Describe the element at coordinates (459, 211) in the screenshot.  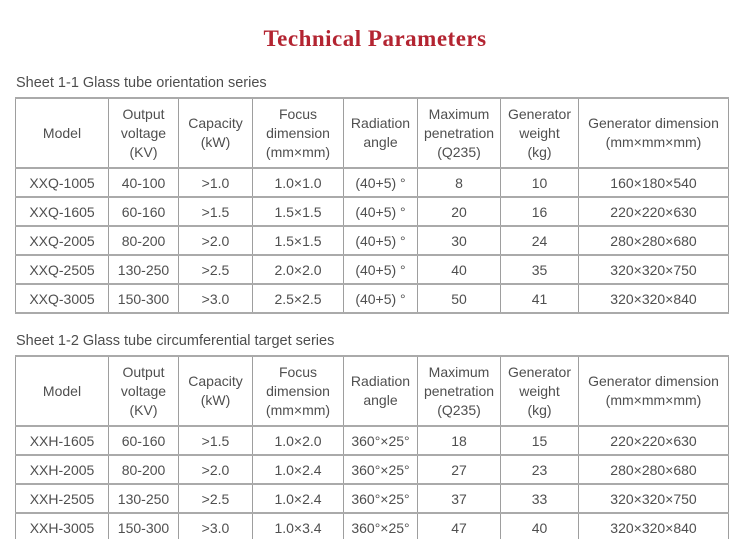
I see `table-cell: 20` at that location.